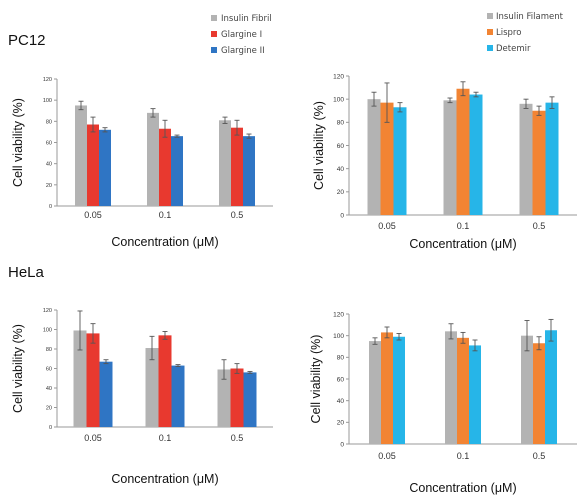 Image resolution: width=587 pixels, height=496 pixels. Describe the element at coordinates (490, 48) in the screenshot. I see `legend-swatch-detemir` at that location.